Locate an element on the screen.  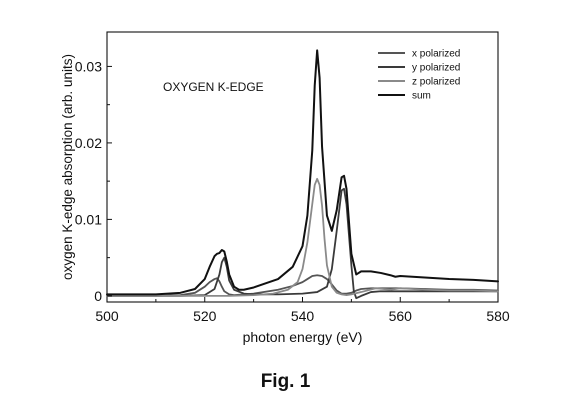
x-tick-label: 560 is located at coordinates (401, 316).